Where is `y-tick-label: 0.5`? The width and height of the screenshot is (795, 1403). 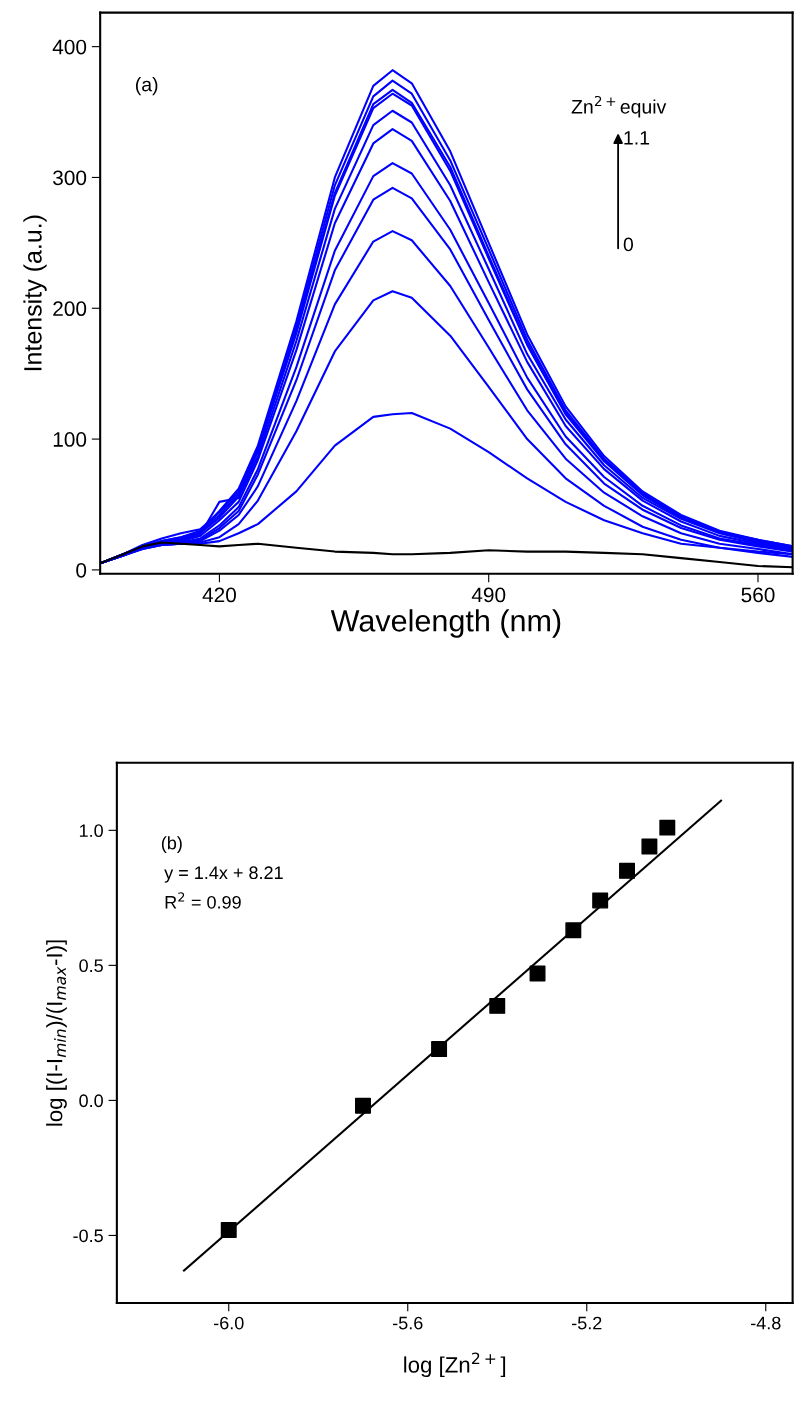 y-tick-label: 0.5 is located at coordinates (91, 966).